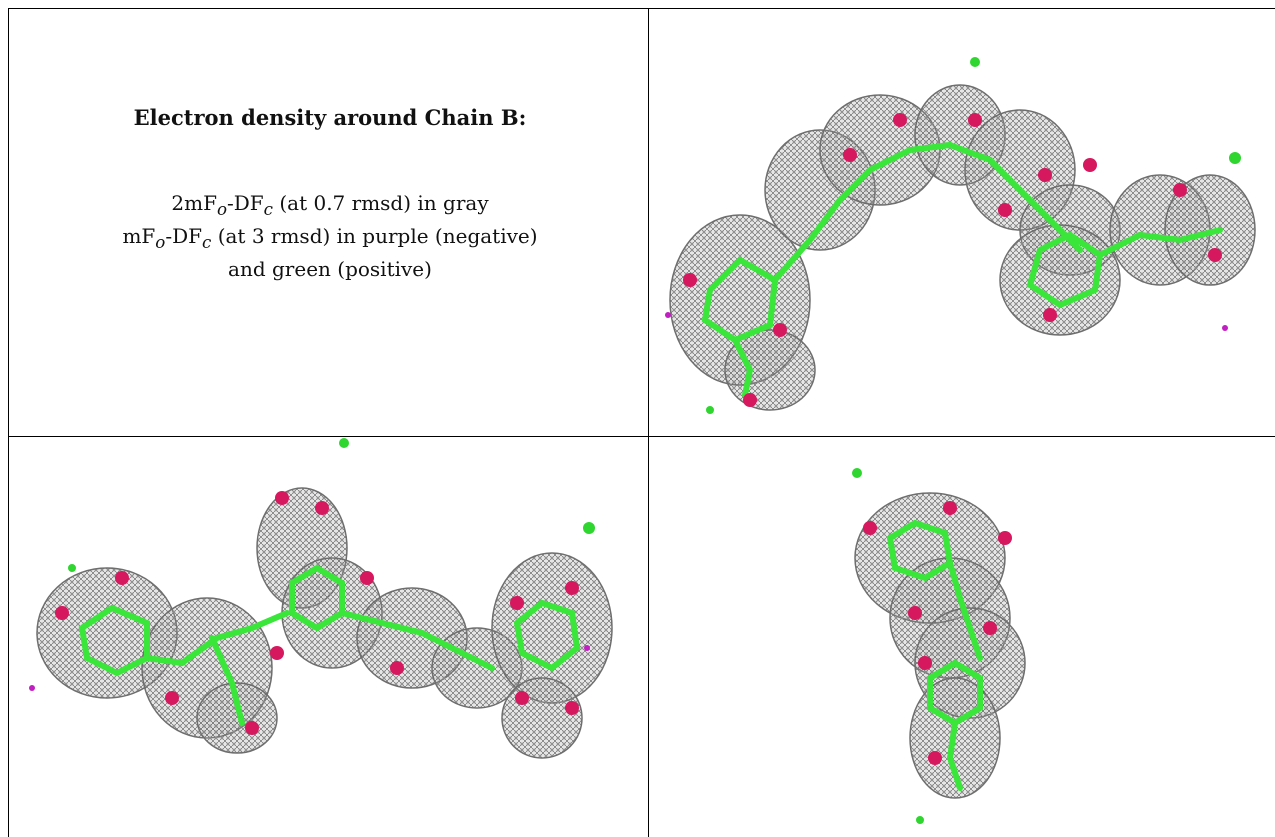 This screenshot has width=1275, height=837. What do you see at coordinates (648, 422) in the screenshot?
I see `grid-line-middle-vertical` at bounding box center [648, 422].